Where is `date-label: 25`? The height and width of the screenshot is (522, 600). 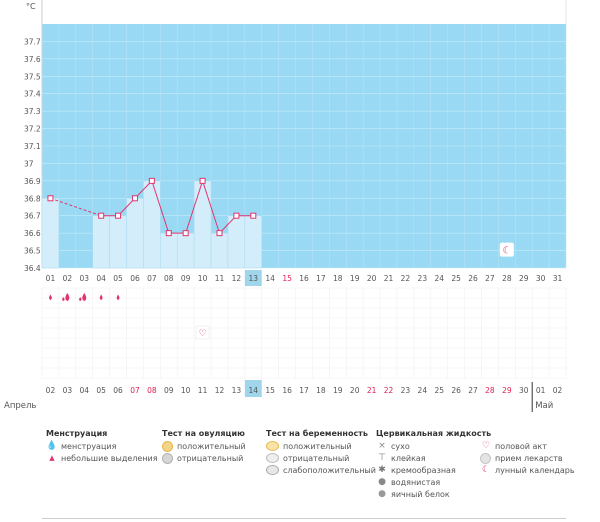 date-label: 25 is located at coordinates (439, 390).